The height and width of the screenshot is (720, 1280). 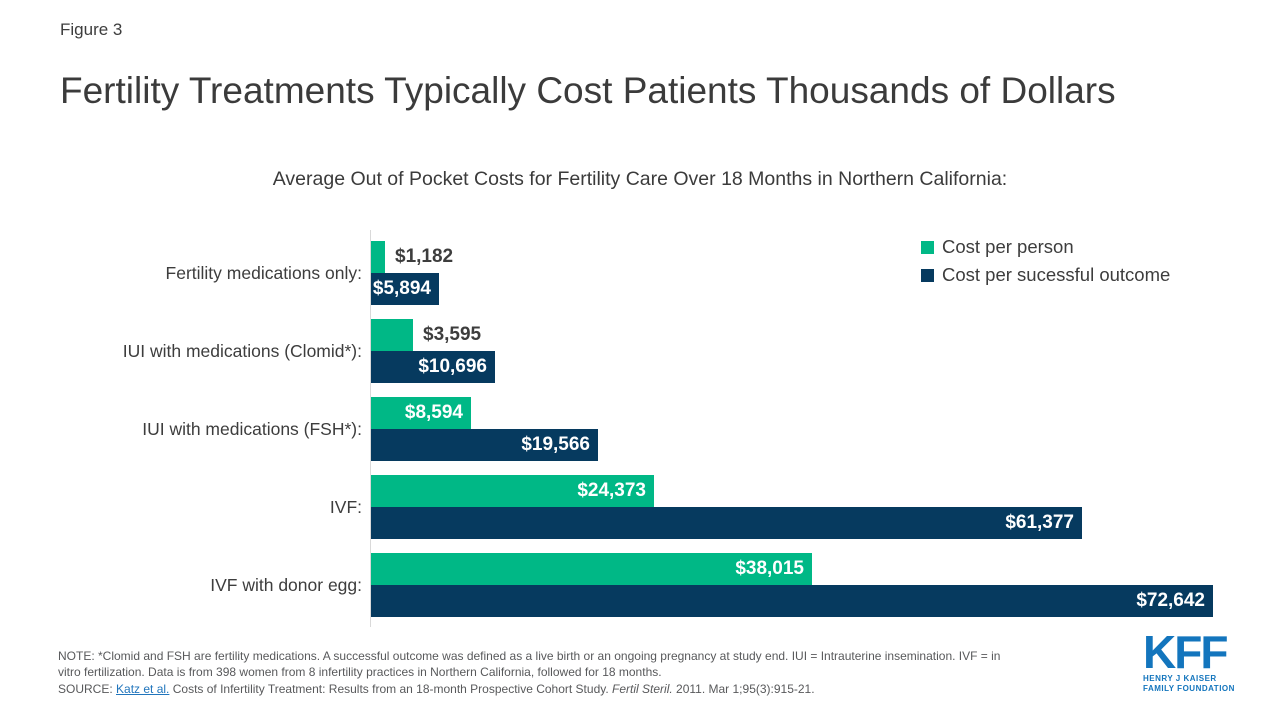 I want to click on bar-cost-per-sucessful-outcome: $10,696, so click(x=433, y=367).